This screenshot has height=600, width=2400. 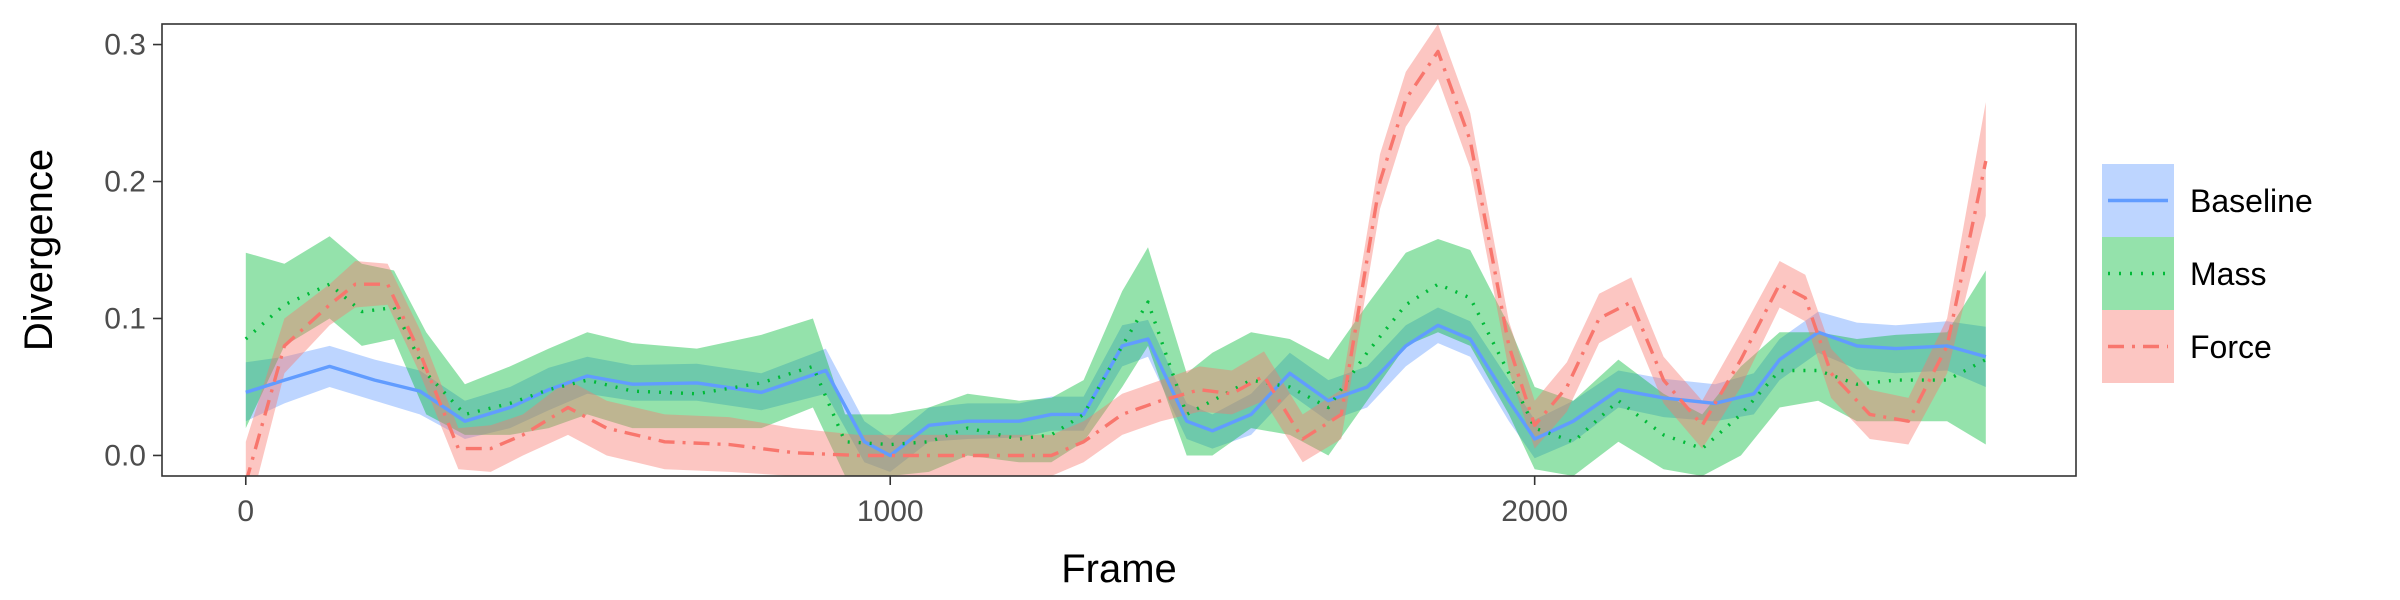 What do you see at coordinates (2138, 200) in the screenshot?
I see `legend-key-baseline` at bounding box center [2138, 200].